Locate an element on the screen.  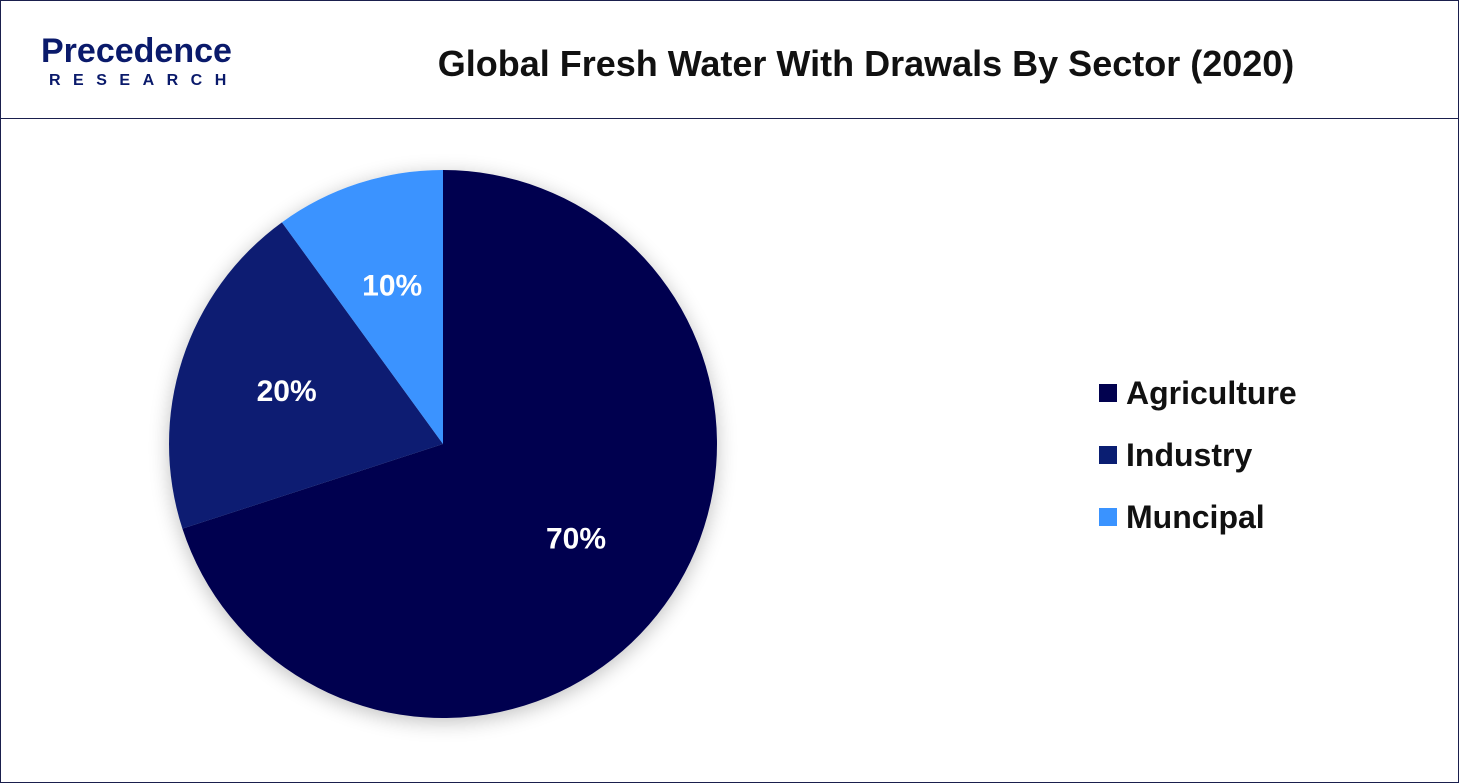
legend-item-industry: Industry is located at coordinates (1198, 455).